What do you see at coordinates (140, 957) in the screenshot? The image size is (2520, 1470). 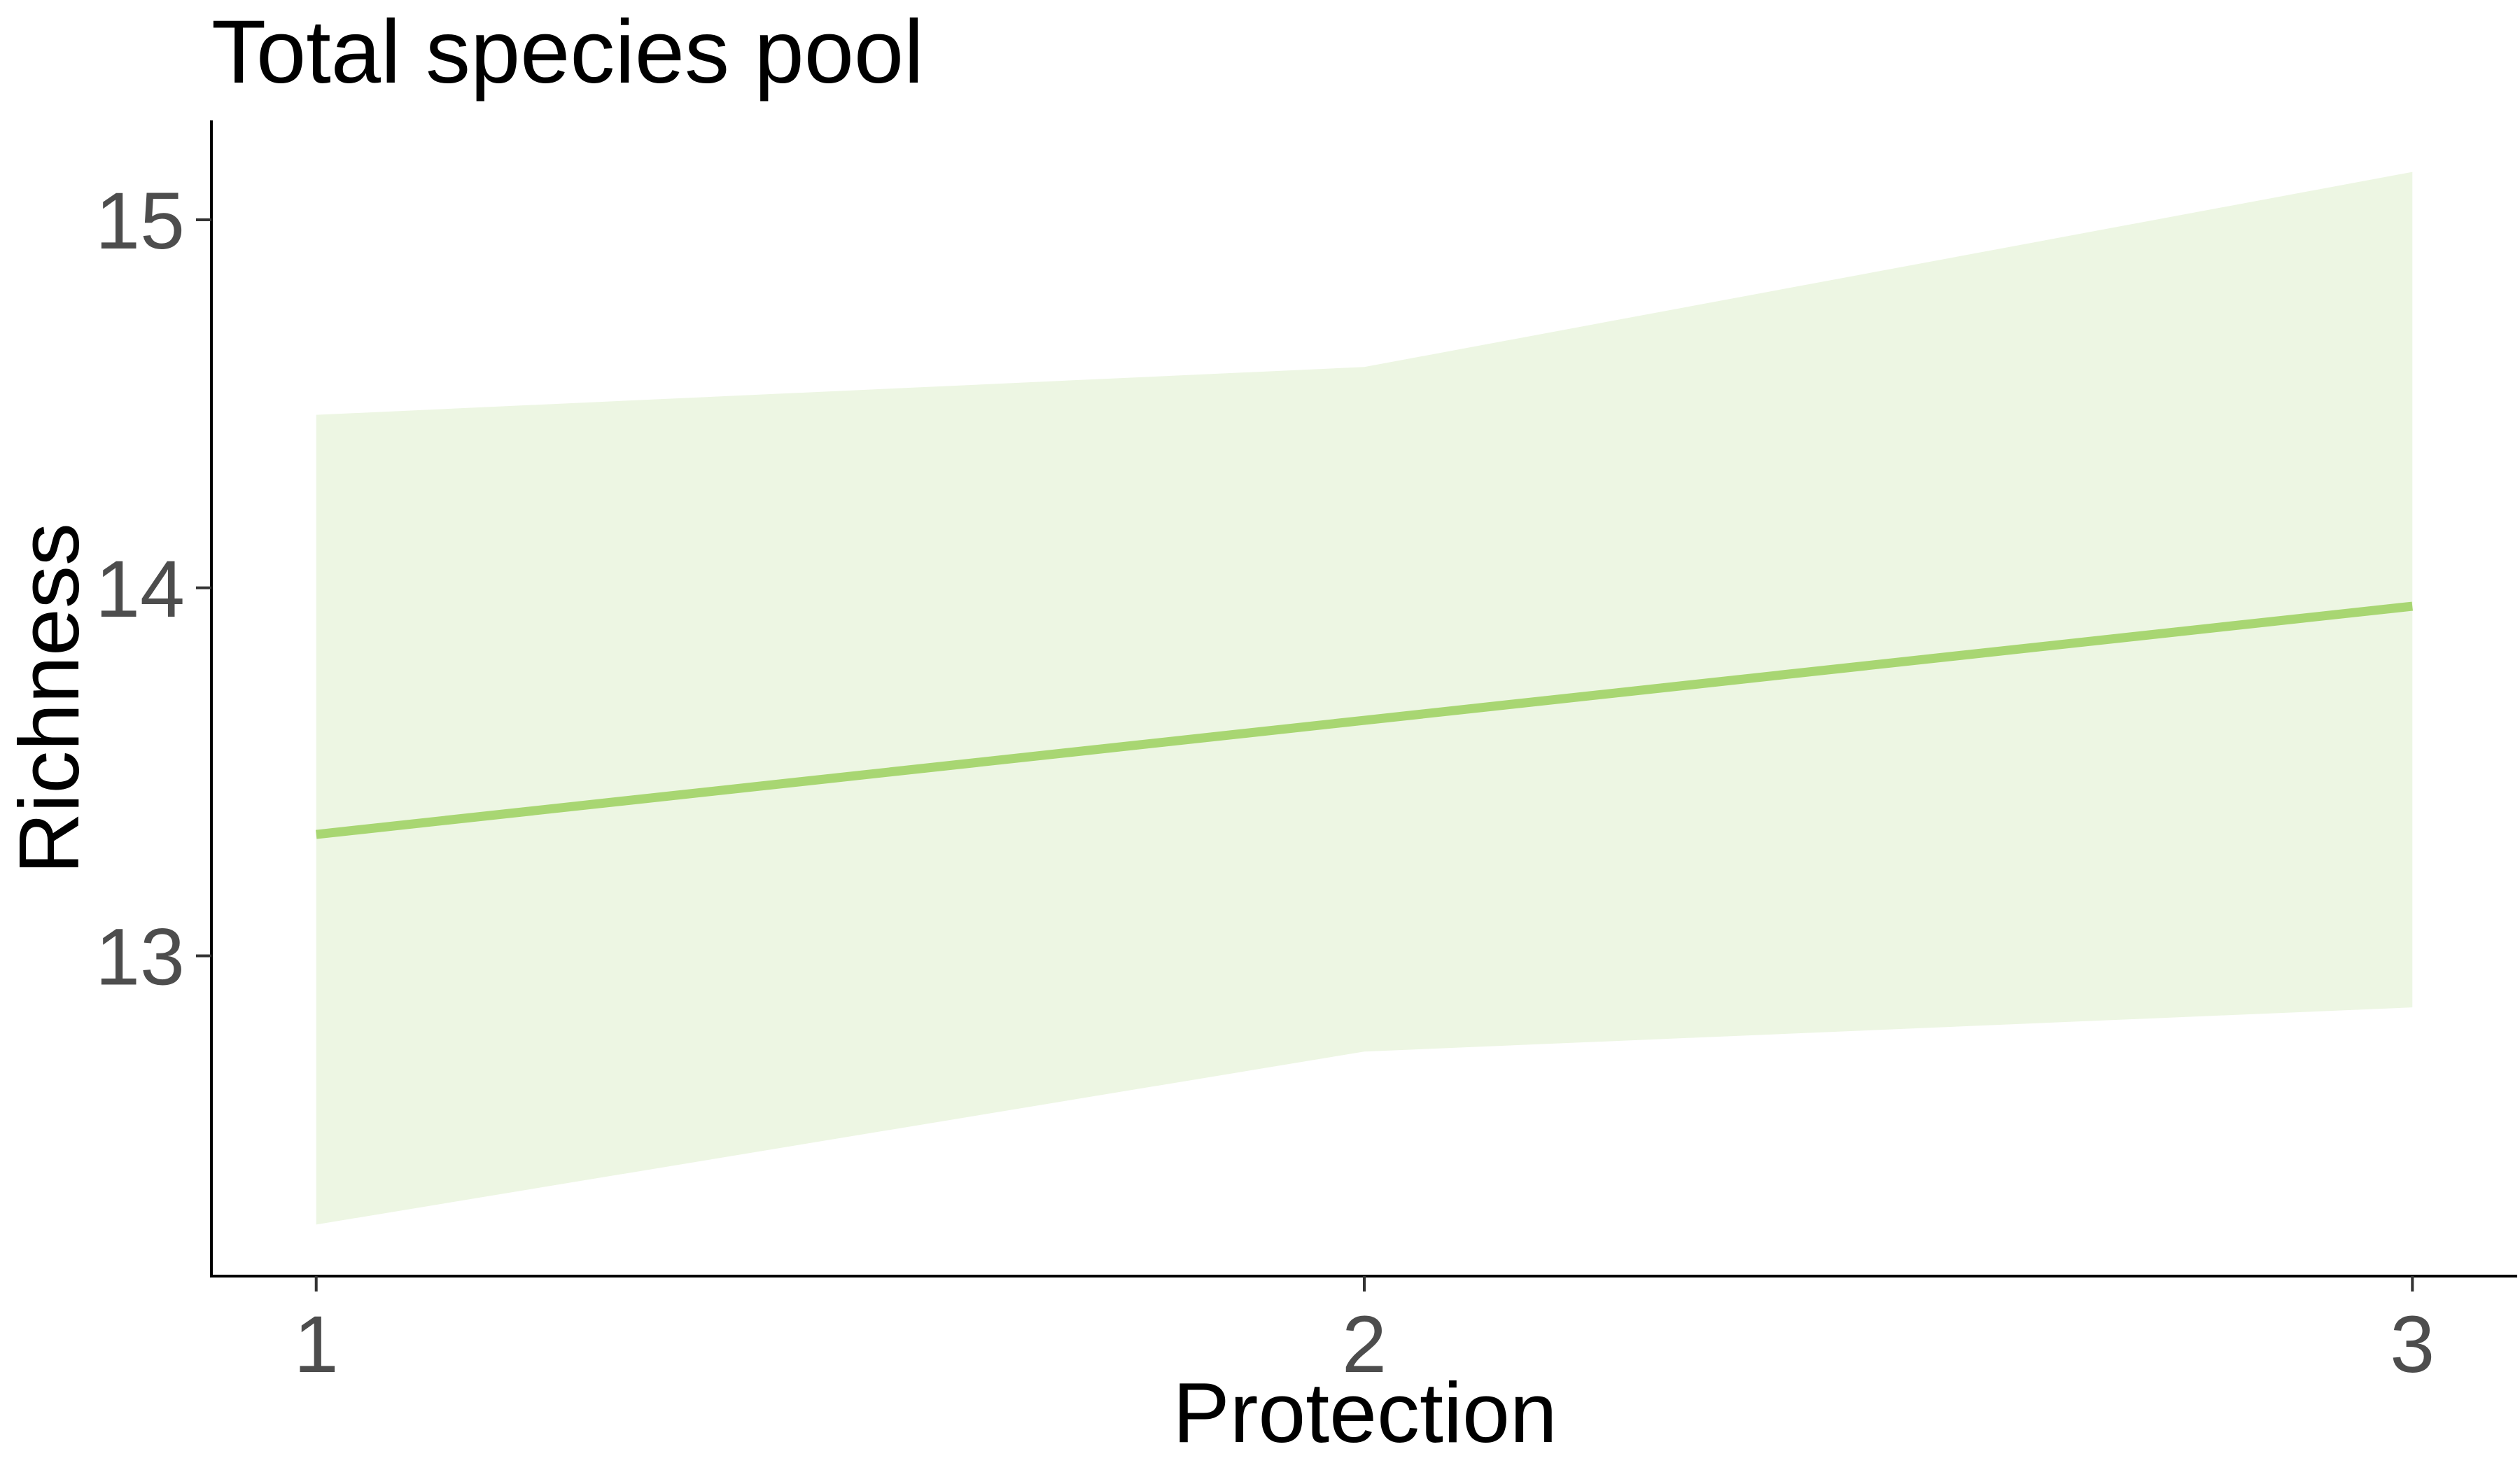 I see `y-tick-label: 13` at bounding box center [140, 957].